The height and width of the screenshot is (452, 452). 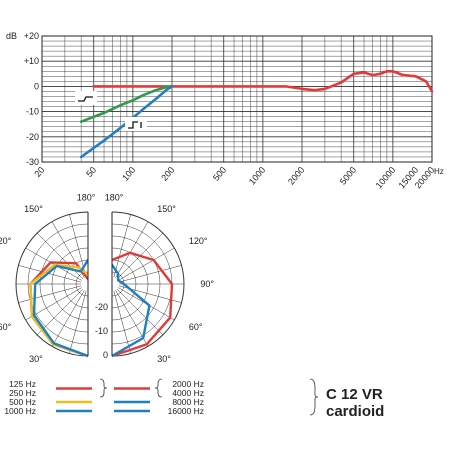 I want to click on response-curve-filter2, so click(x=126, y=122).